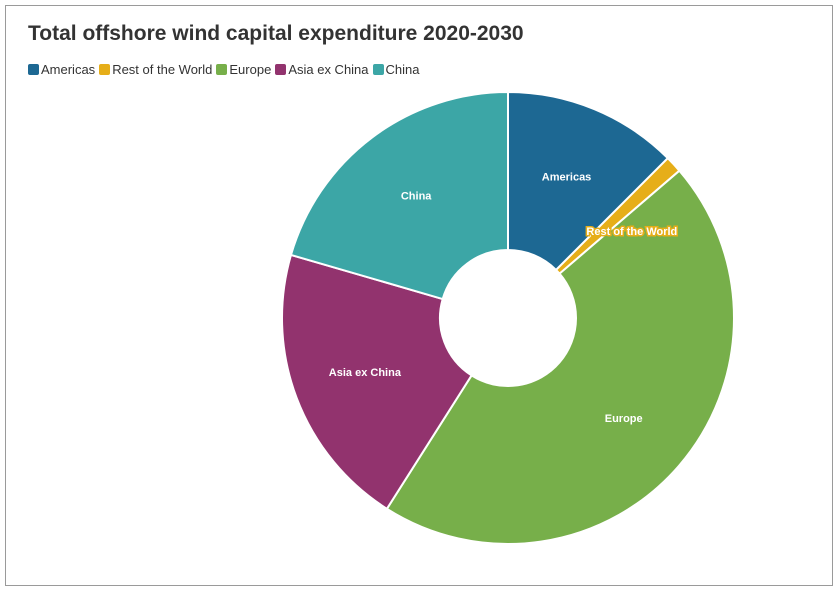 The image size is (839, 592). Describe the element at coordinates (399, 195) in the screenshot. I see `slice-china` at that location.